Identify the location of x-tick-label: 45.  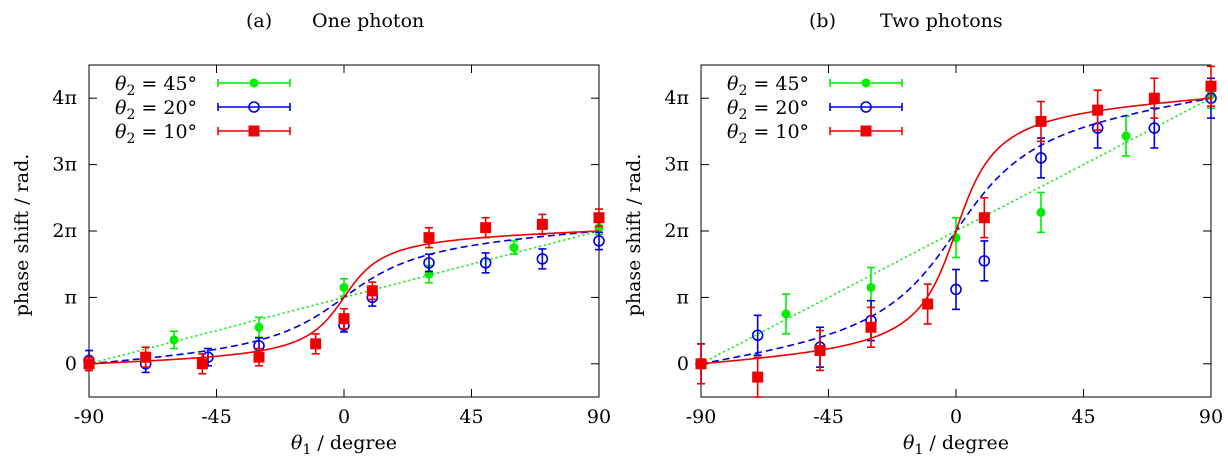
(1083, 417).